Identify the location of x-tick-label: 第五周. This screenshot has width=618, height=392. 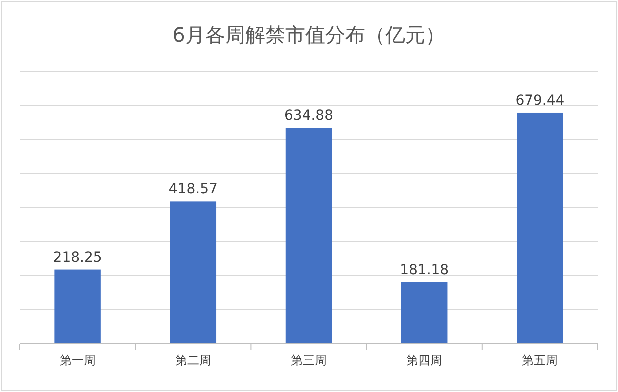
(540, 361).